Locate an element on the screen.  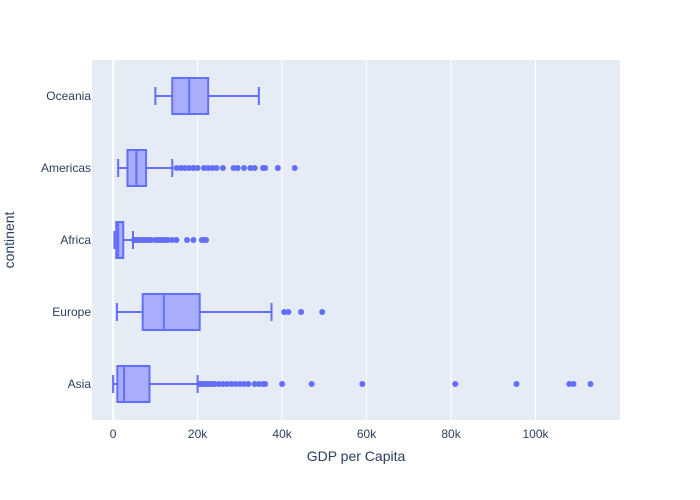
y-axis-ticks: Asia Europe Africa Americas Oceania is located at coordinates (66, 240).